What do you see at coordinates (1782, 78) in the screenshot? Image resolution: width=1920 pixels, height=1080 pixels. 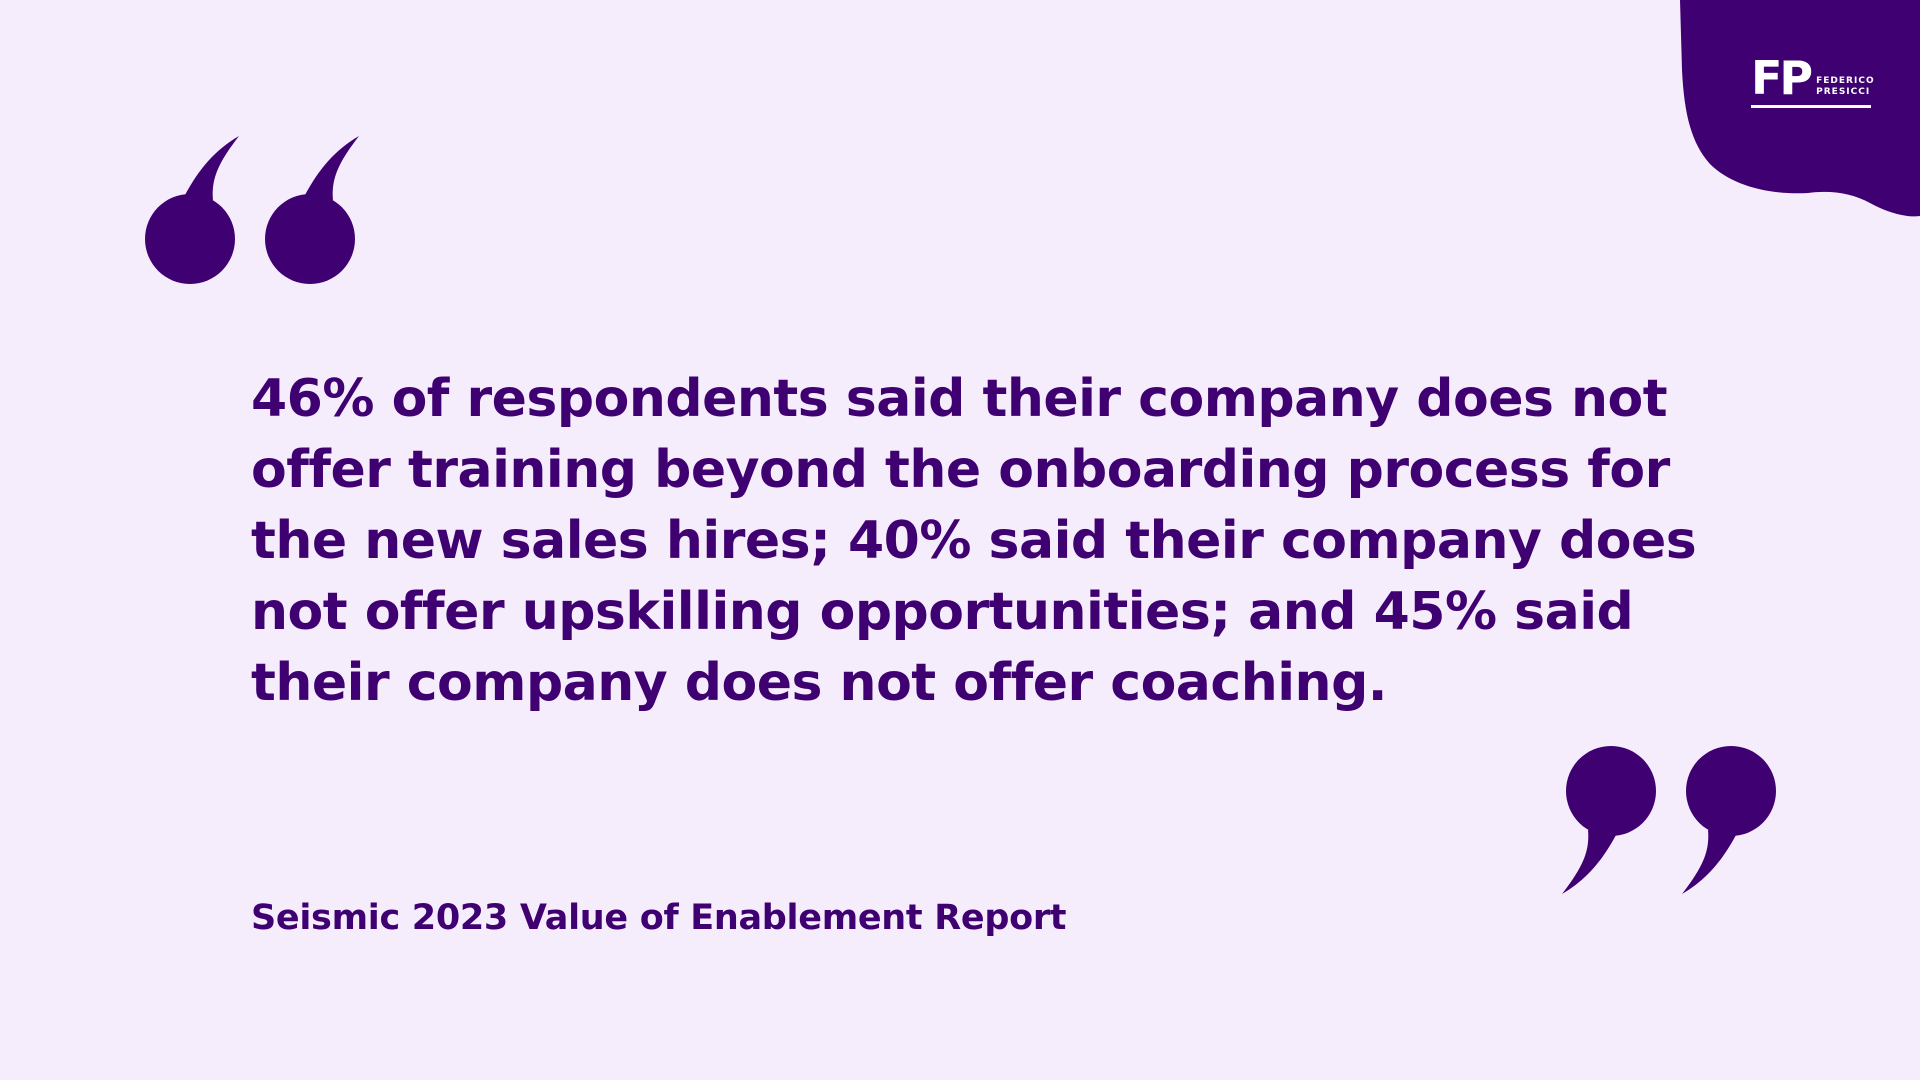 I see `logo-mark: FP` at bounding box center [1782, 78].